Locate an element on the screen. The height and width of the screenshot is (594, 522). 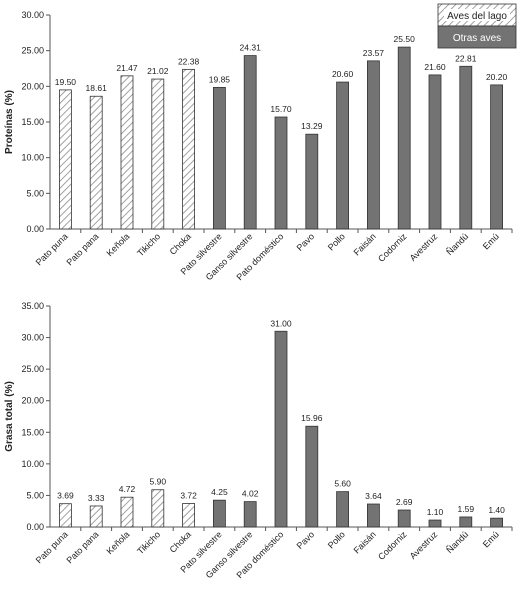
chart1-bar-value-label: 13.29 is located at coordinates (312, 126).